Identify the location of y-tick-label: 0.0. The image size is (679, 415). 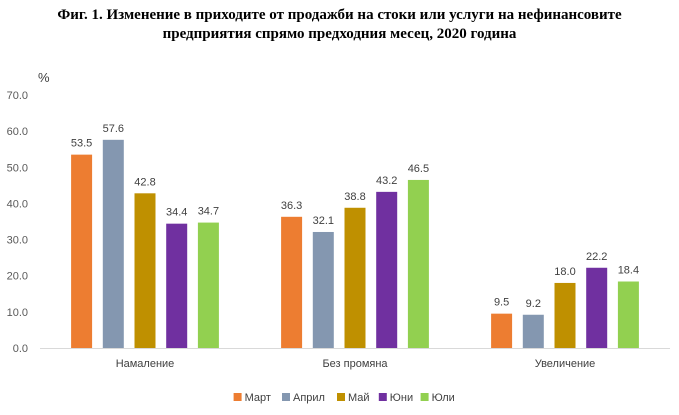
(20, 349).